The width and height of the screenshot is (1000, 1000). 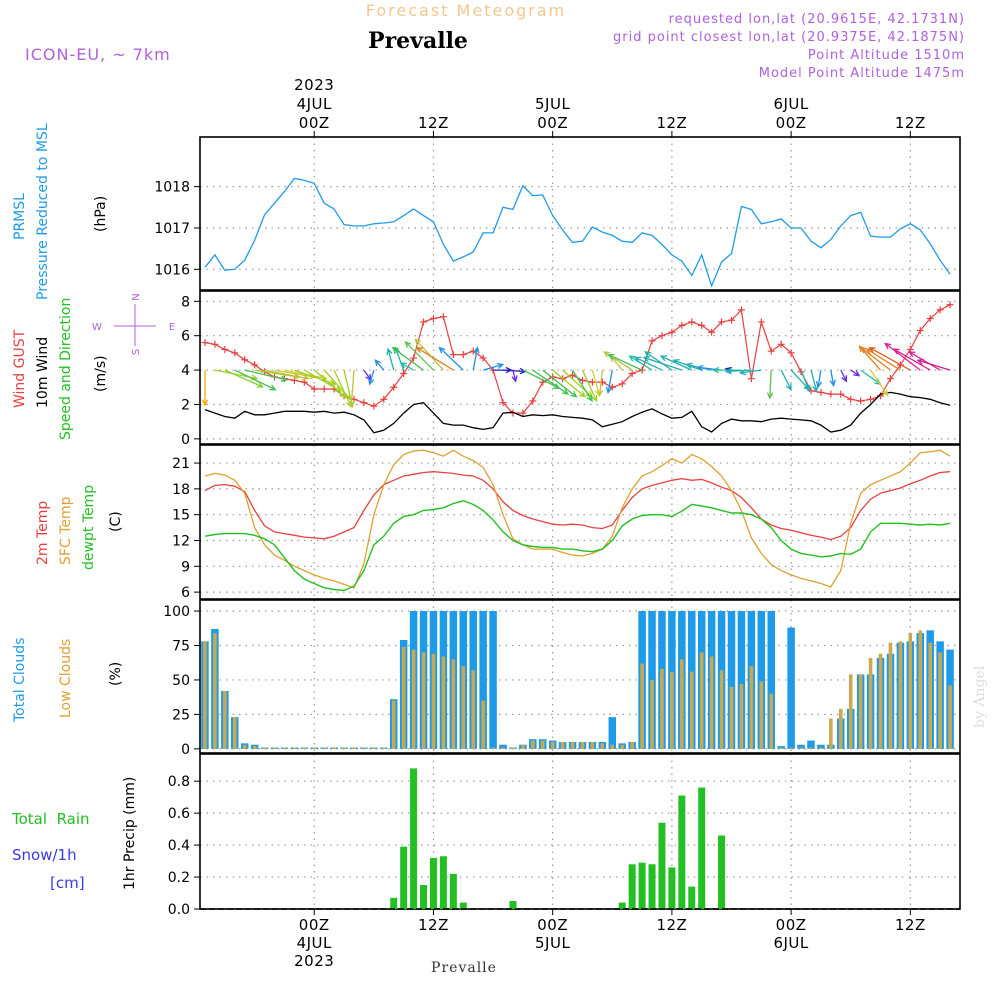 What do you see at coordinates (101, 373) in the screenshot?
I see `wind-unit-label: (m/s)` at bounding box center [101, 373].